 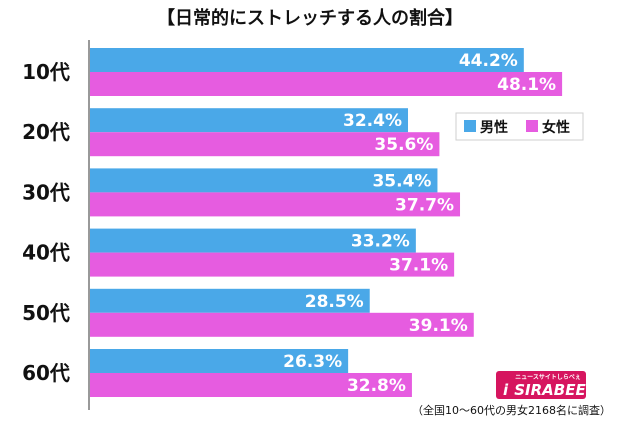 I want to click on brand-name: SIRABEE, so click(x=550, y=390).